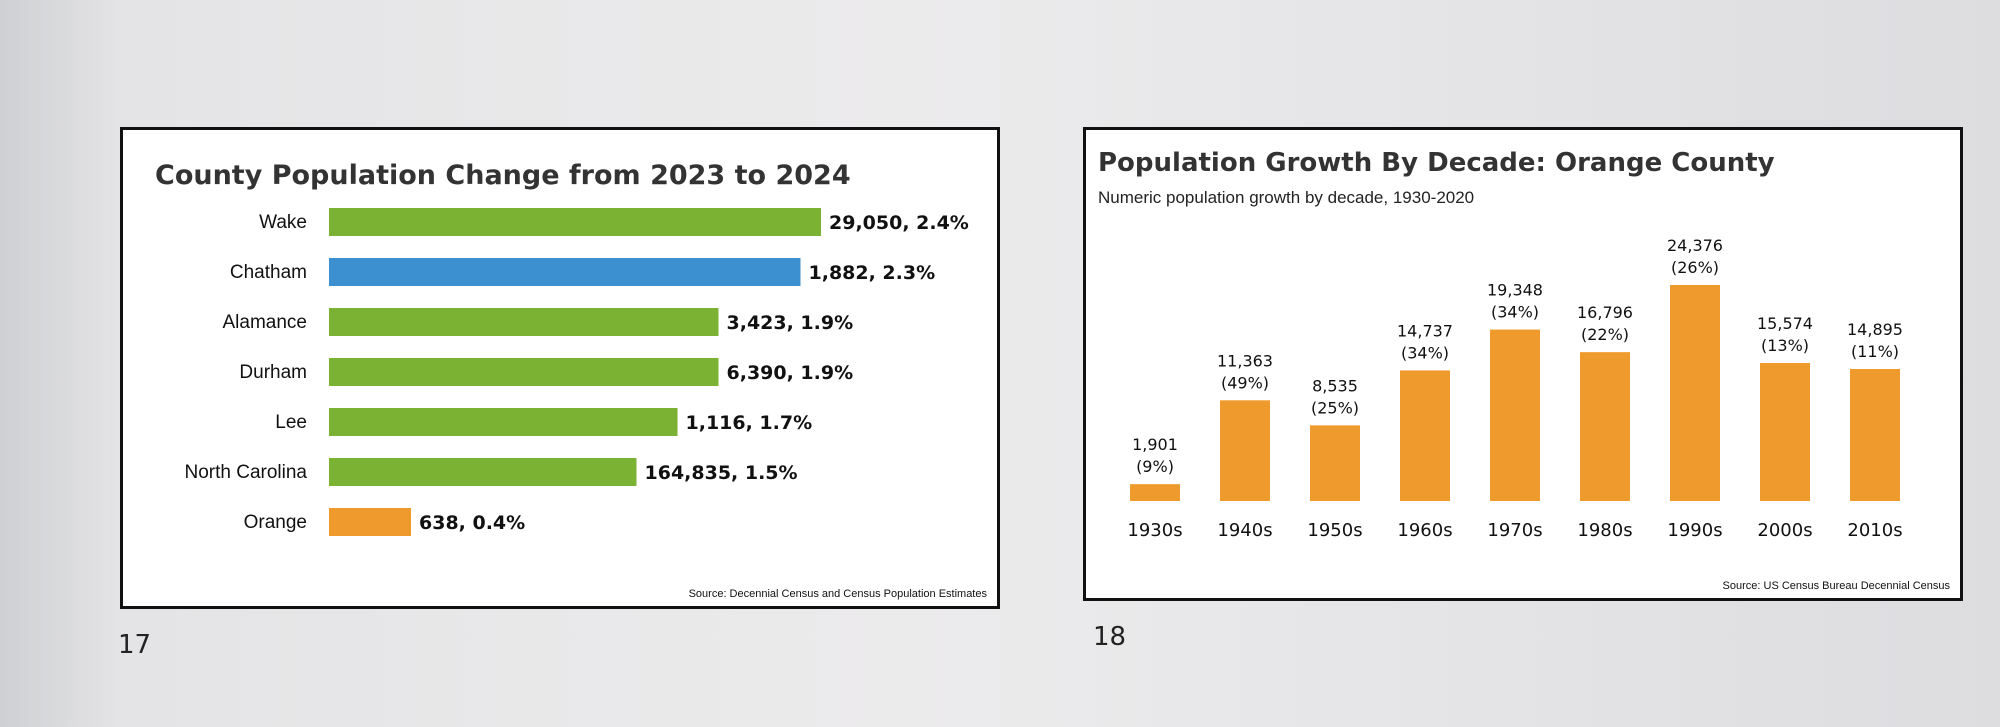  What do you see at coordinates (1875, 351) in the screenshot?
I see `percent-label: (11%)` at bounding box center [1875, 351].